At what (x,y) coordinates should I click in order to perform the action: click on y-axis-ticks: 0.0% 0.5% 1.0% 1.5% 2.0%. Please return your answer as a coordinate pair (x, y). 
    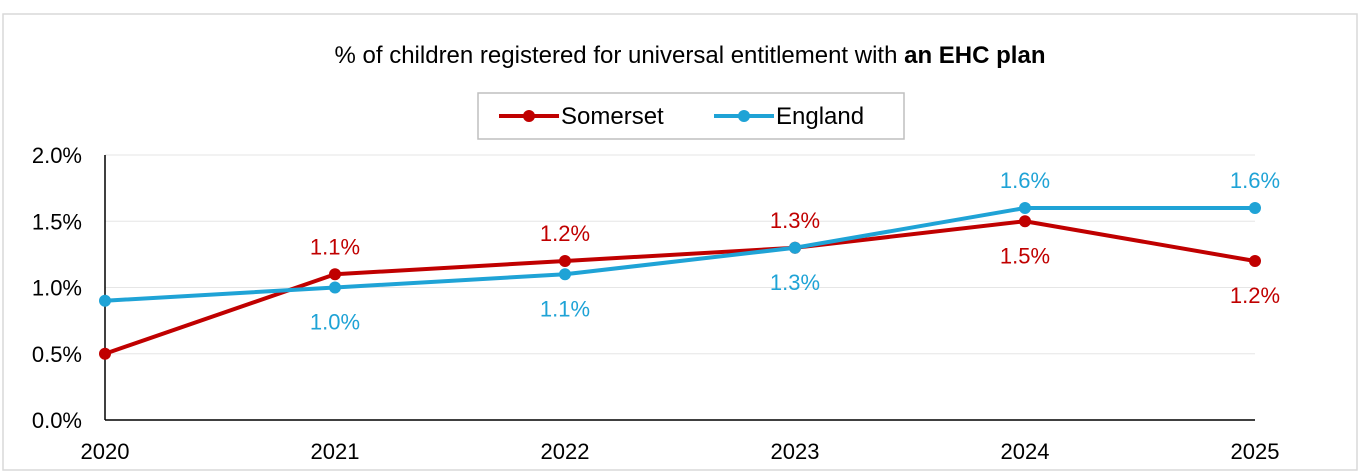
    Looking at the image, I should click on (57, 288).